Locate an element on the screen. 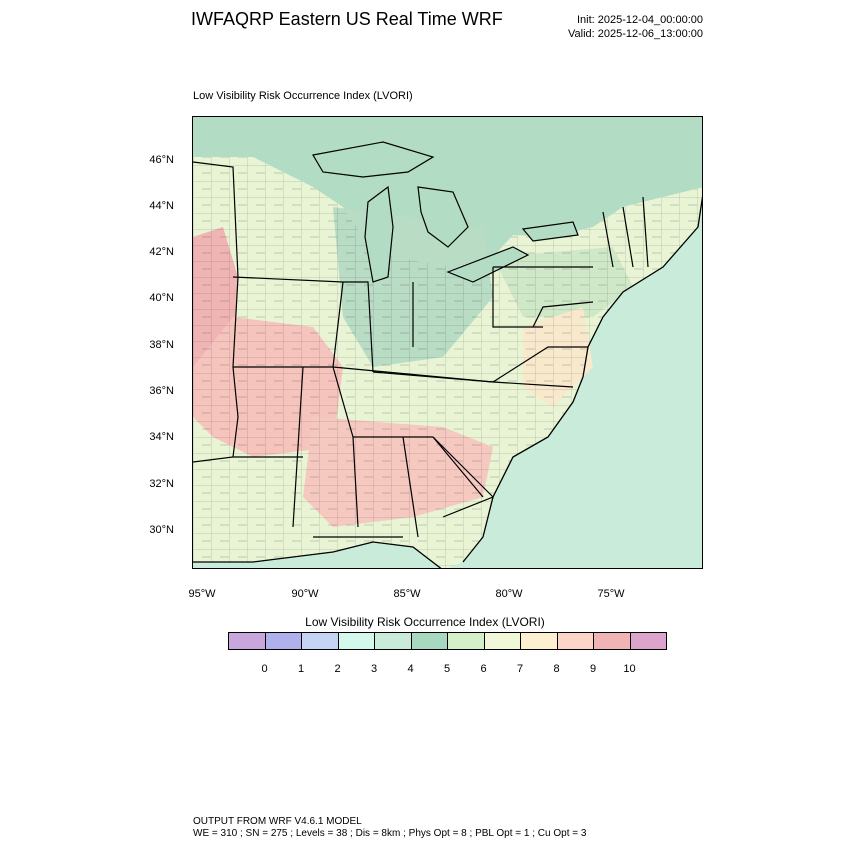 The height and width of the screenshot is (850, 850). colorbar-label: 8 is located at coordinates (556, 669).